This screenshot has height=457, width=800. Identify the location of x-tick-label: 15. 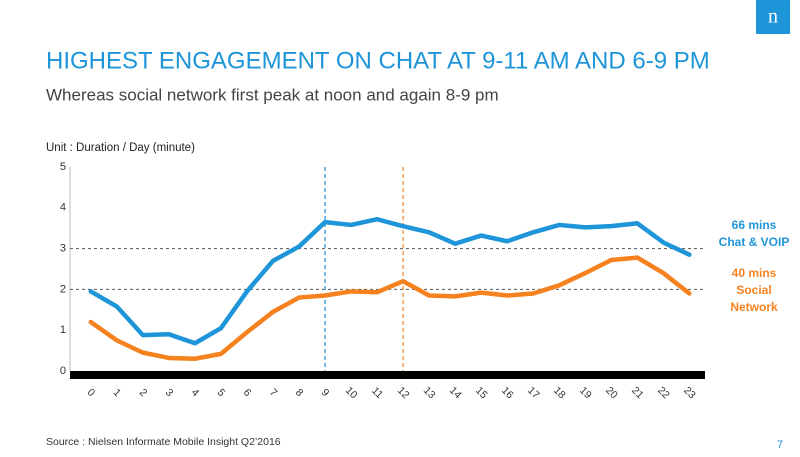
(481, 392).